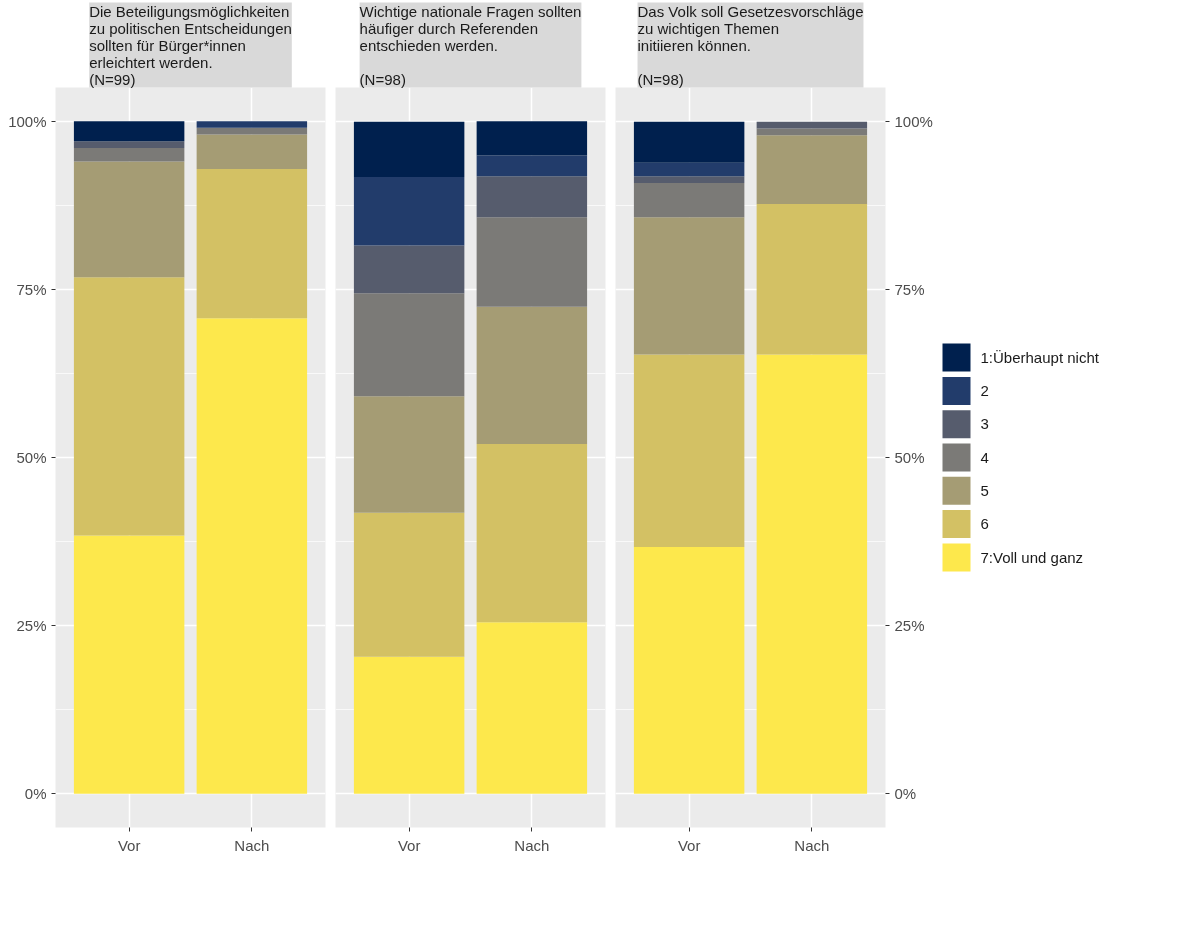 This screenshot has width=1190, height=929. Describe the element at coordinates (984, 390) in the screenshot. I see `legend-label: 2` at that location.